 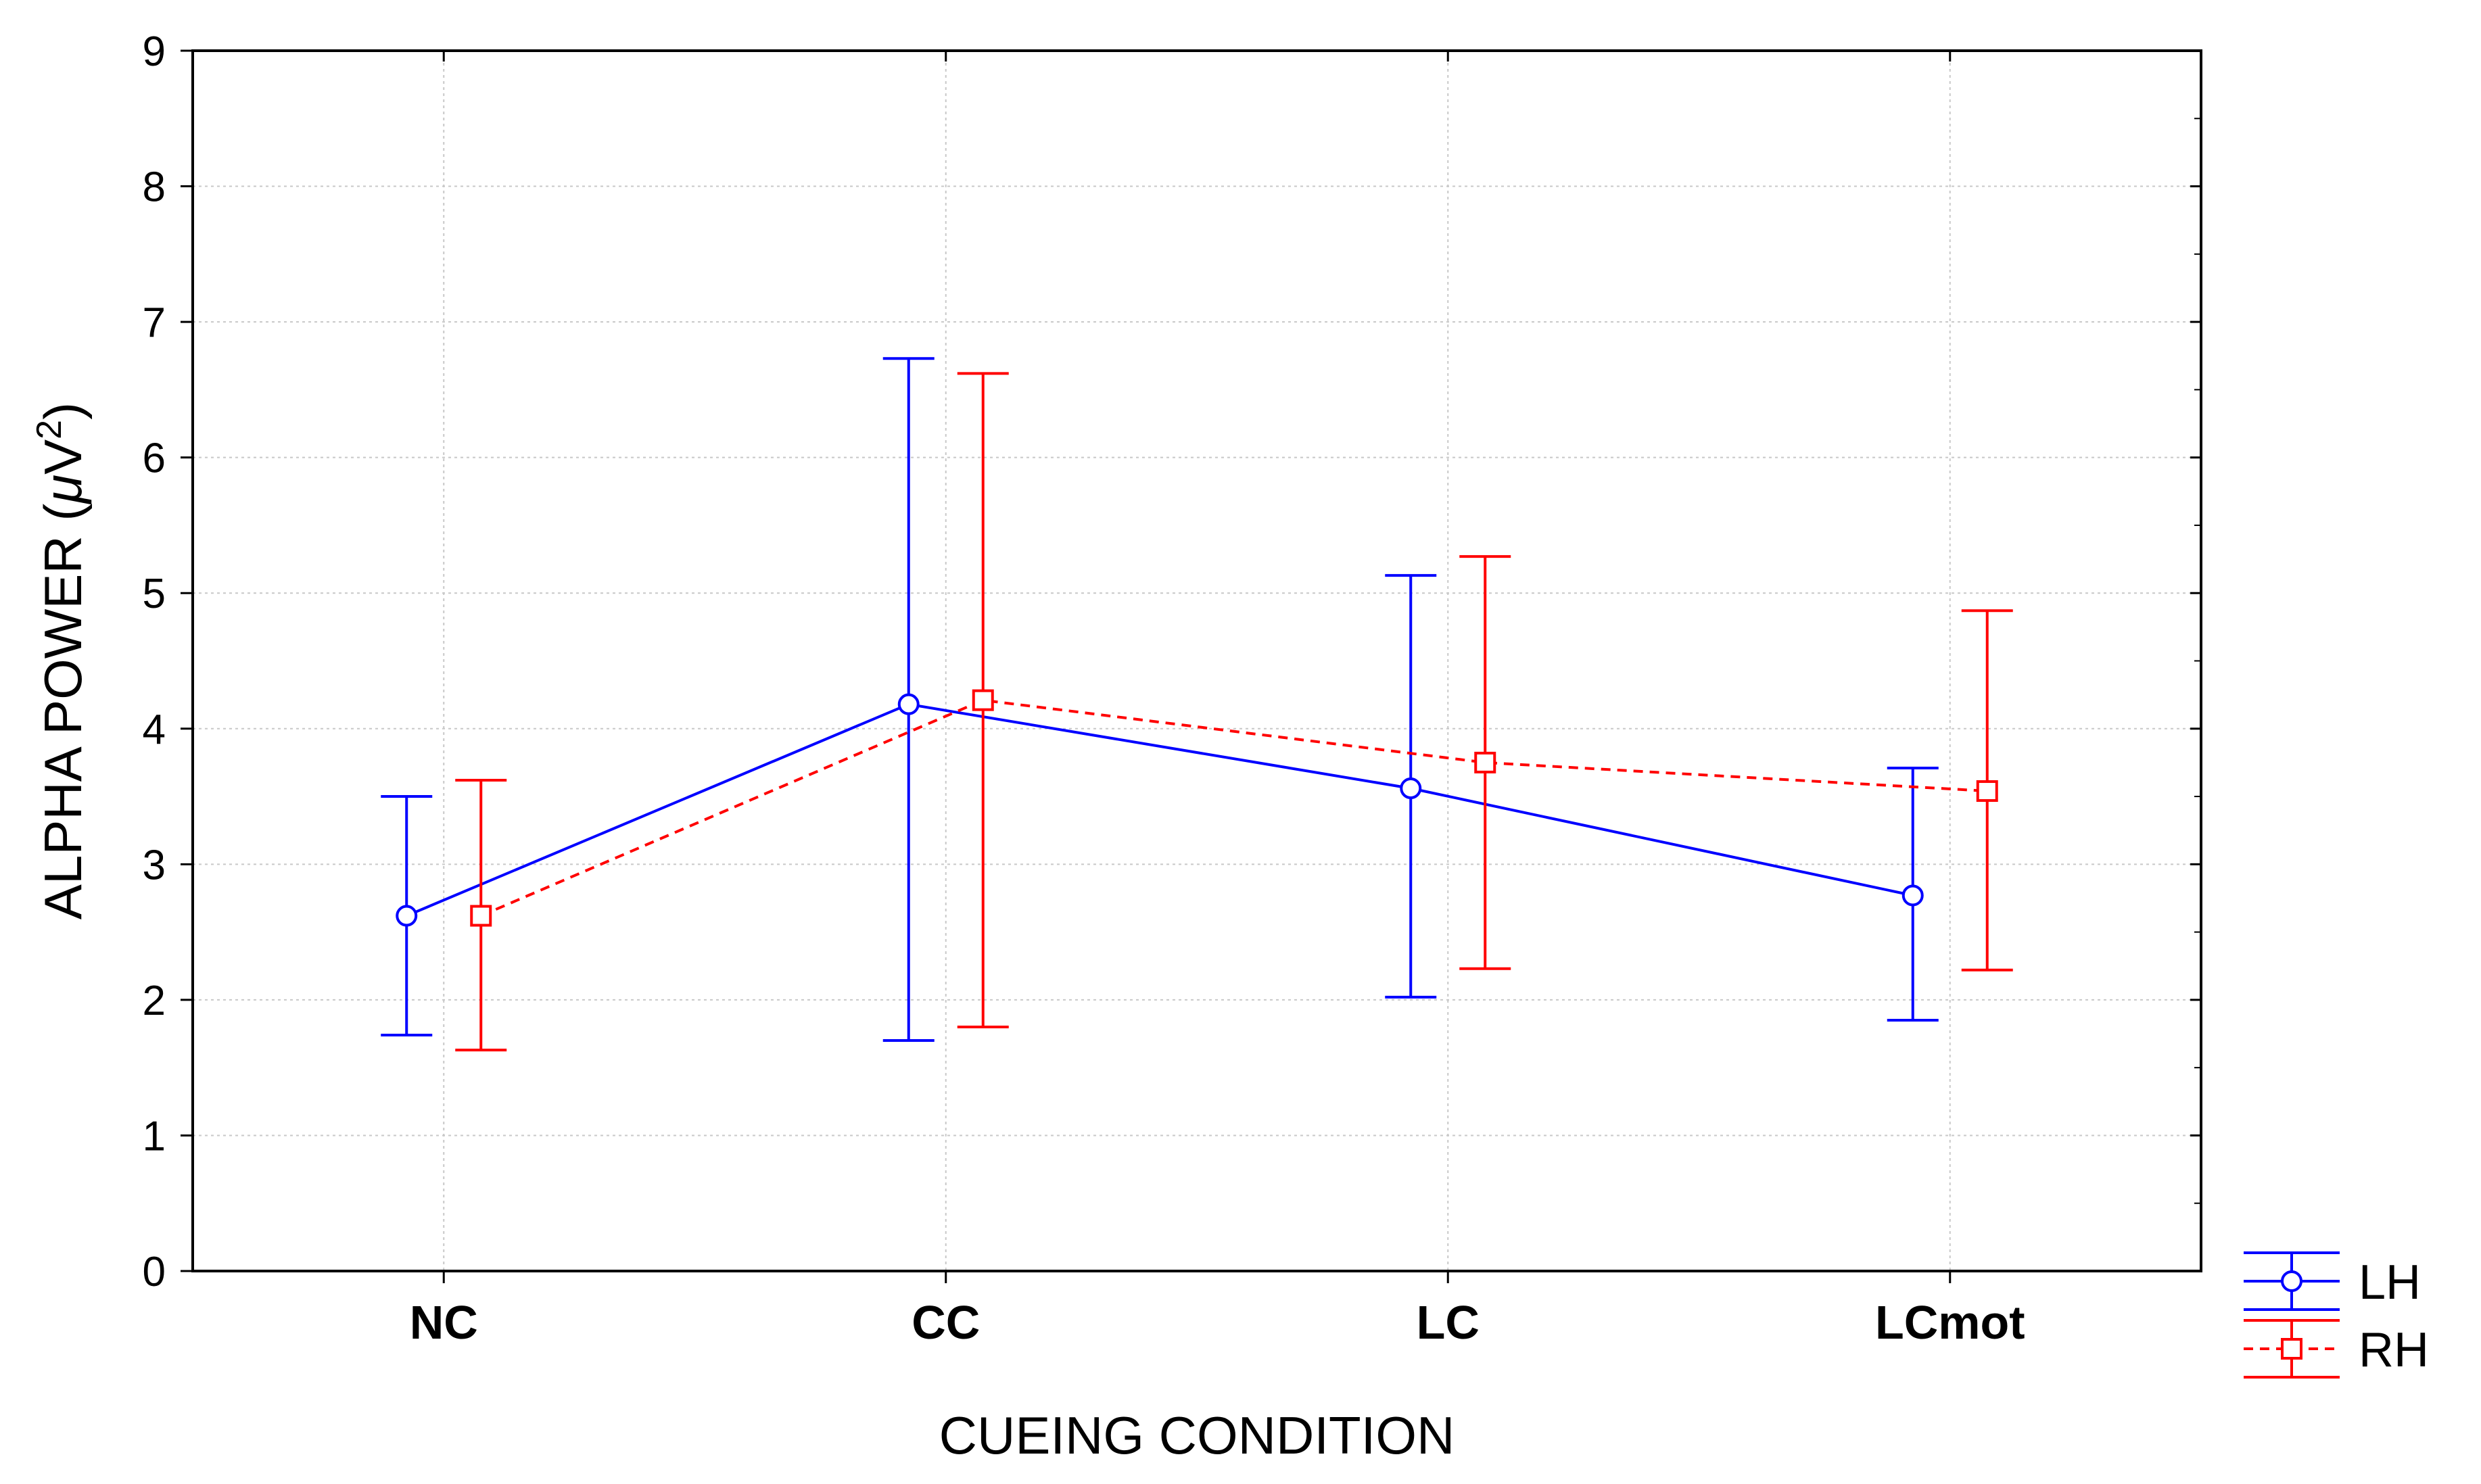 I want to click on legend-label-LH: LH, so click(x=2390, y=1283).